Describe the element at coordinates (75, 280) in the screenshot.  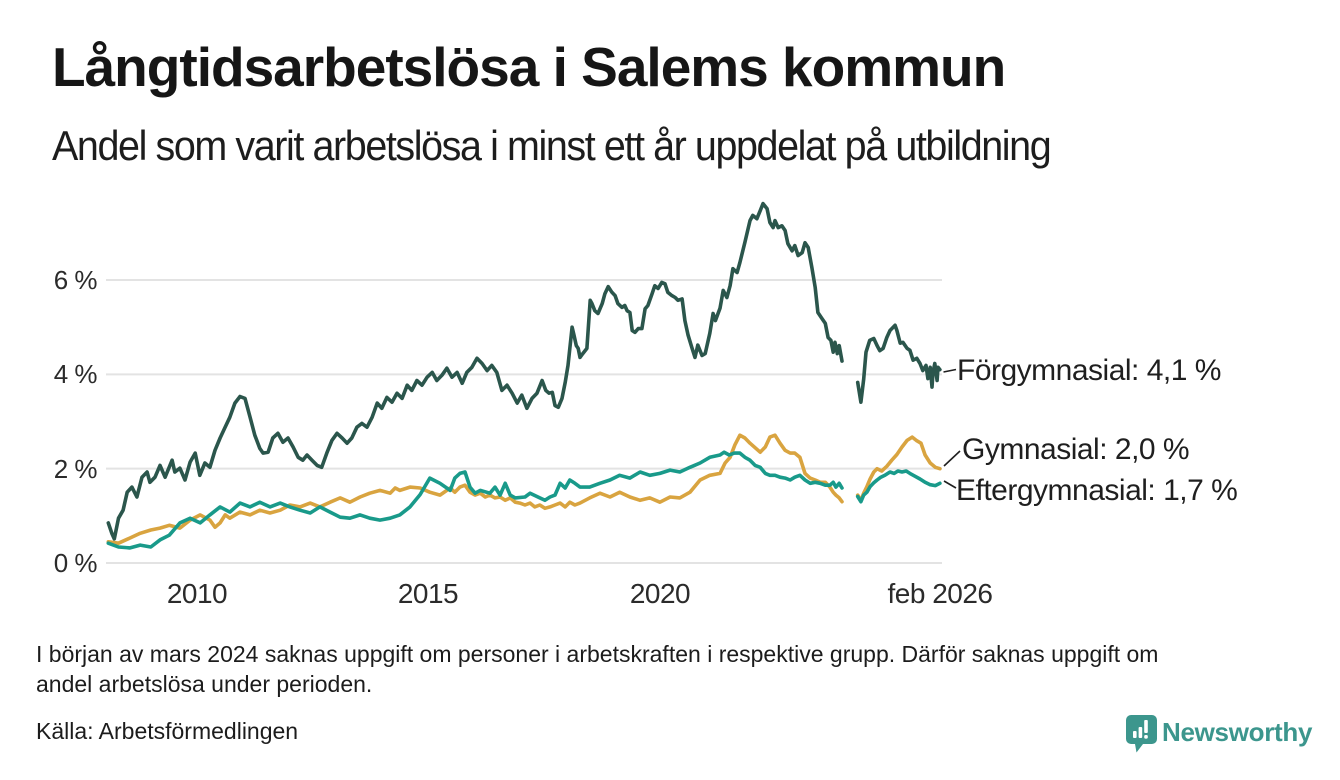
I see `y-axis-tick-6: 6 %` at that location.